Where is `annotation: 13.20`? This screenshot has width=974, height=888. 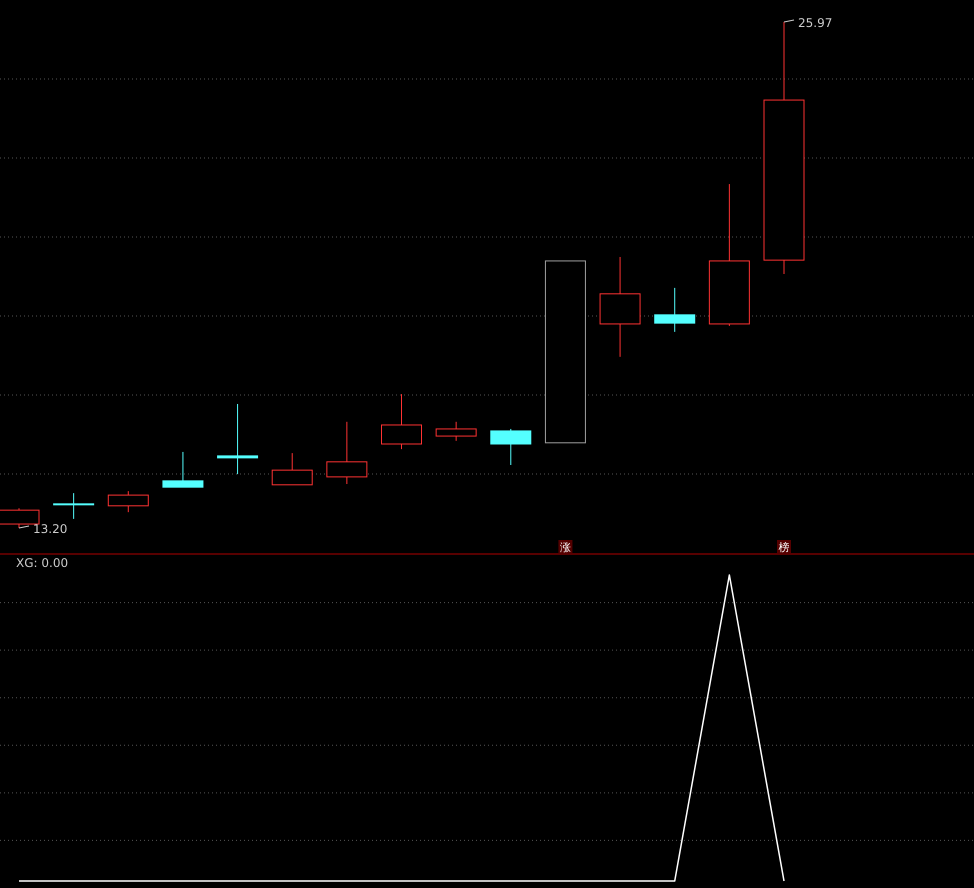
annotation: 13.20 is located at coordinates (50, 529).